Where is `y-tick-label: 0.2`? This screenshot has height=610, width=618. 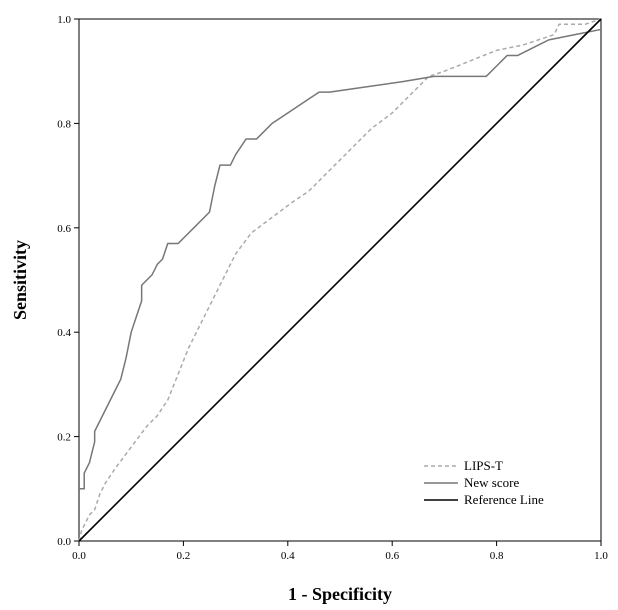 y-tick-label: 0.2 is located at coordinates (64, 438).